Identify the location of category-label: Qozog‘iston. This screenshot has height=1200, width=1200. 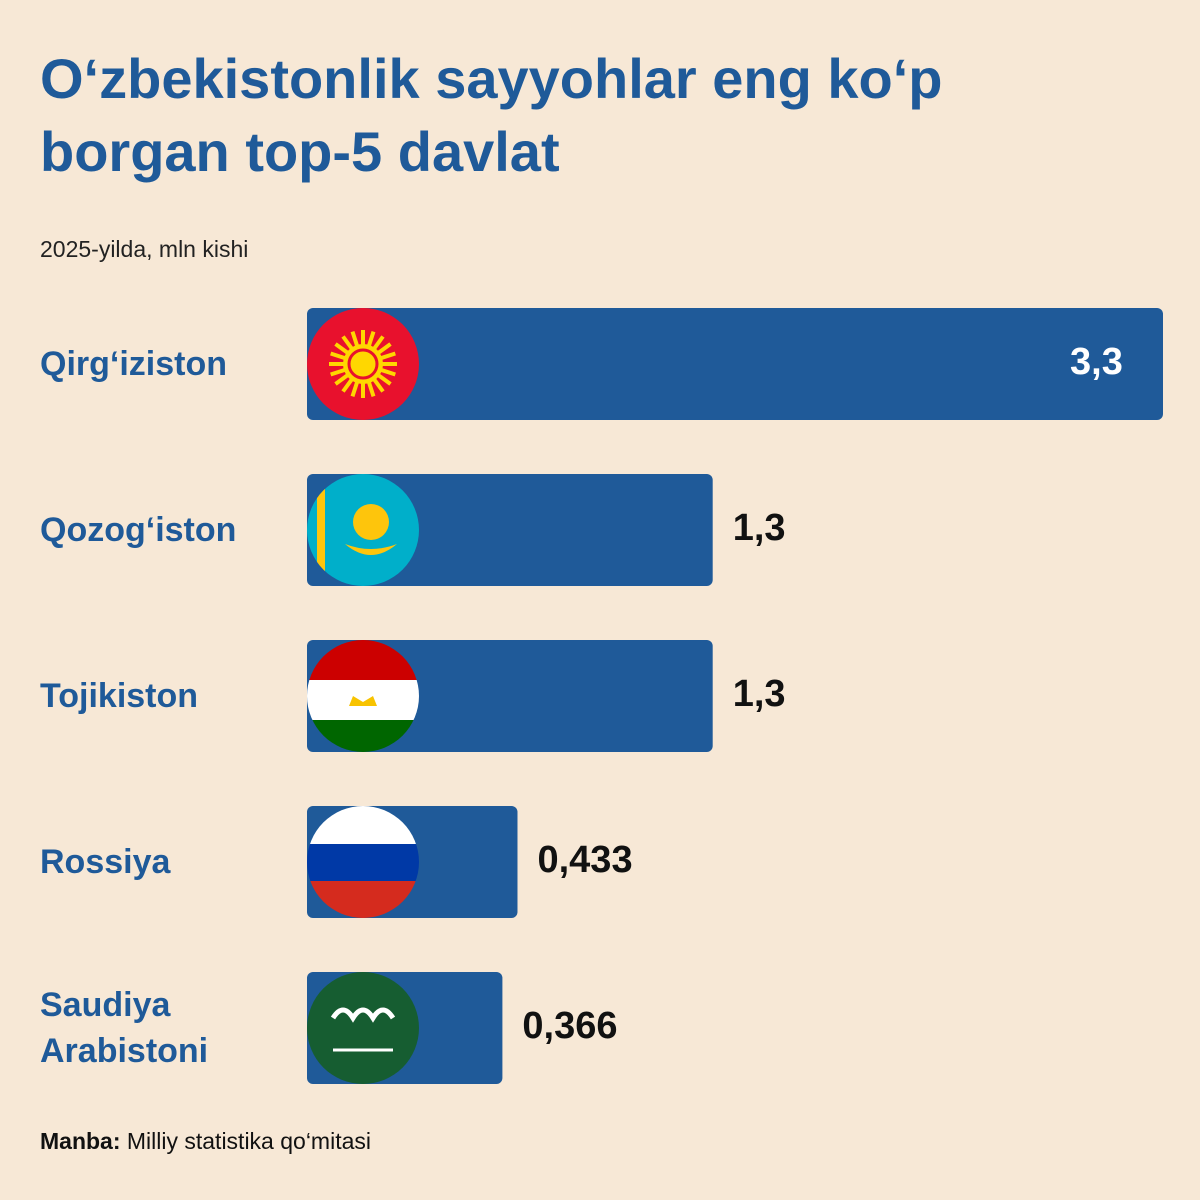
(138, 530).